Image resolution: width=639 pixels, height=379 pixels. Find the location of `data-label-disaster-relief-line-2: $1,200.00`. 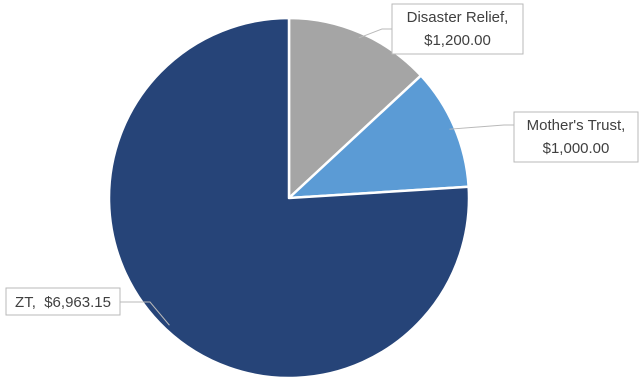

data-label-disaster-relief-line-2: $1,200.00 is located at coordinates (457, 40).